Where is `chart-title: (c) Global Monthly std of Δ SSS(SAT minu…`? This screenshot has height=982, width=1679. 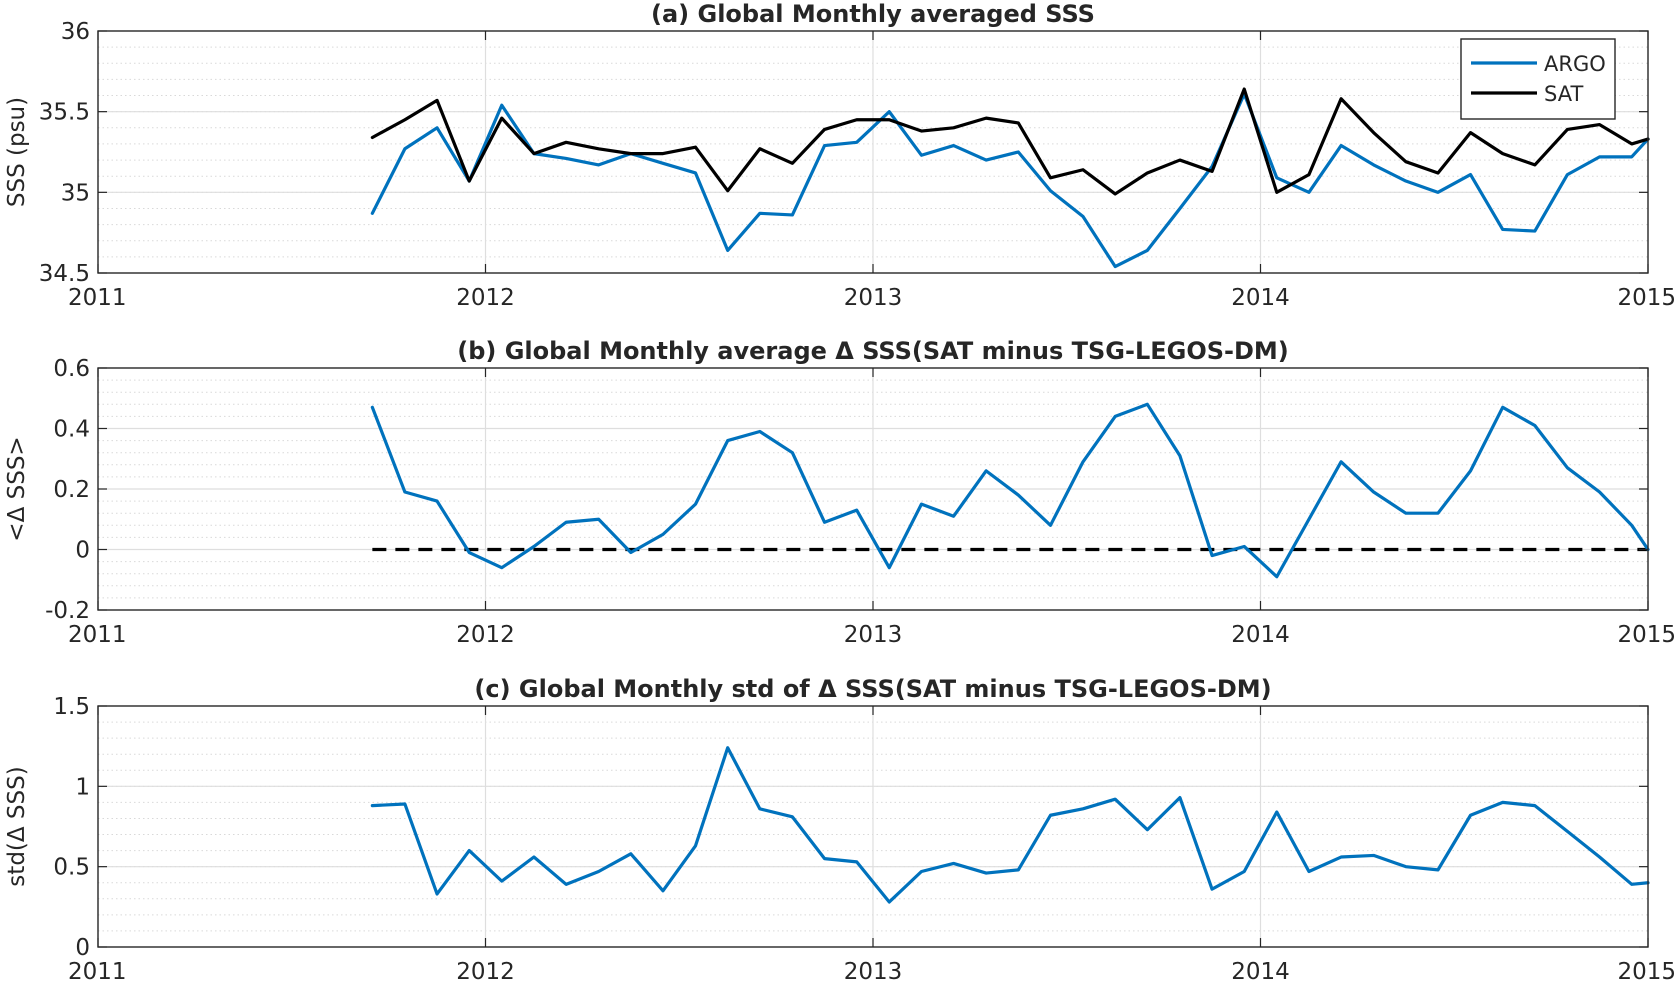 chart-title: (c) Global Monthly std of Δ SSS(SAT minu… is located at coordinates (872, 689).